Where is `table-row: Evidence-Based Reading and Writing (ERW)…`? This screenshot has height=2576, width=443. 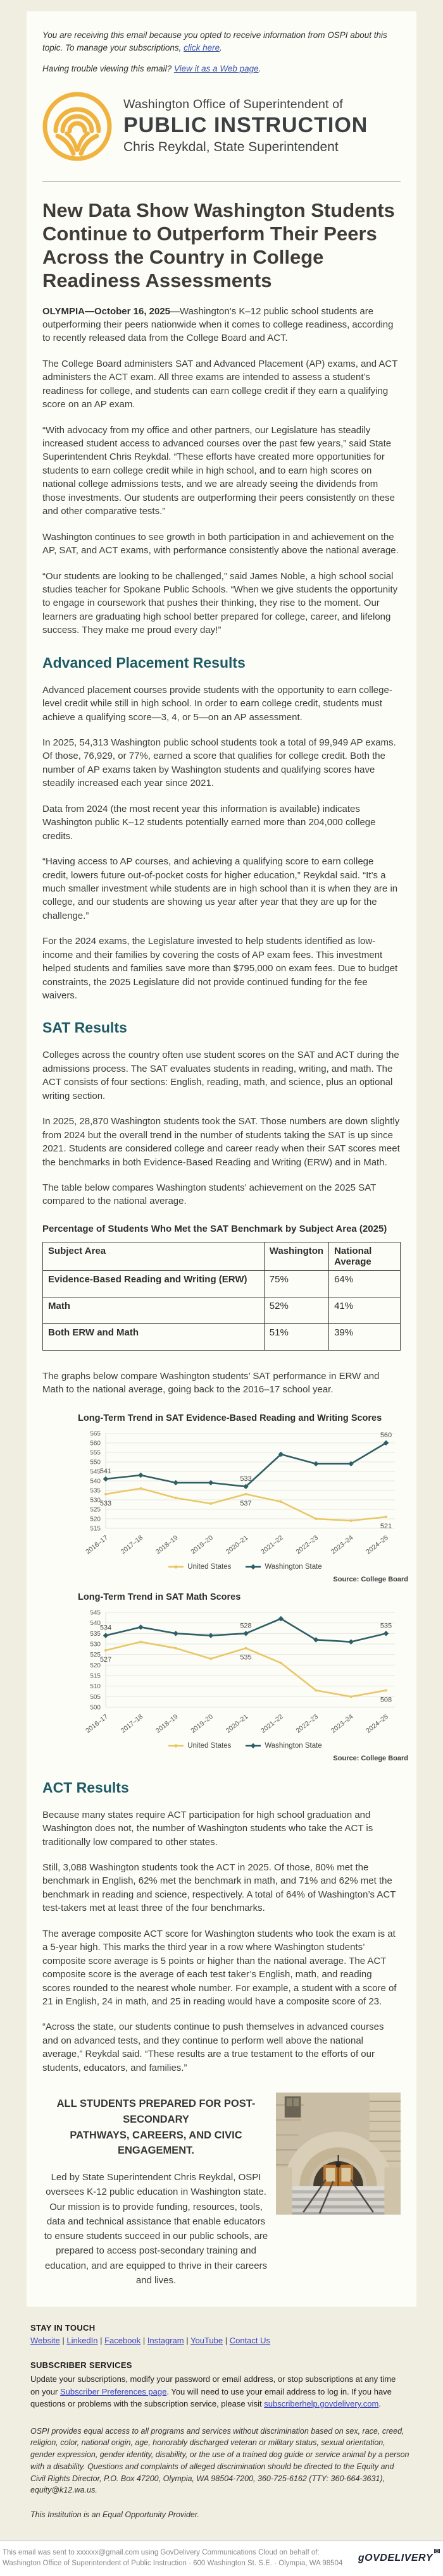 table-row: Evidence-Based Reading and Writing (ERW)… is located at coordinates (221, 1283).